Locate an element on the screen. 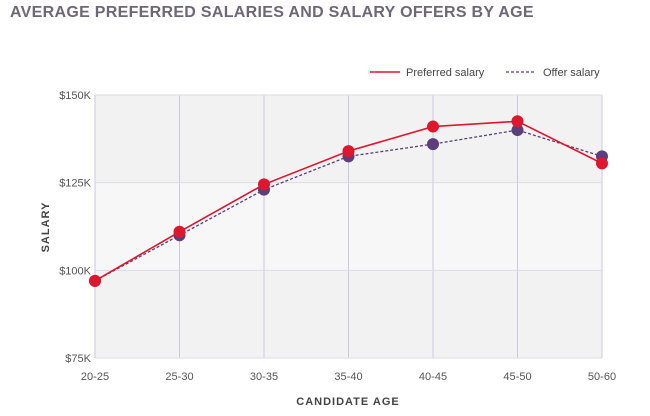  x-tick-label: 20-25 is located at coordinates (95, 377).